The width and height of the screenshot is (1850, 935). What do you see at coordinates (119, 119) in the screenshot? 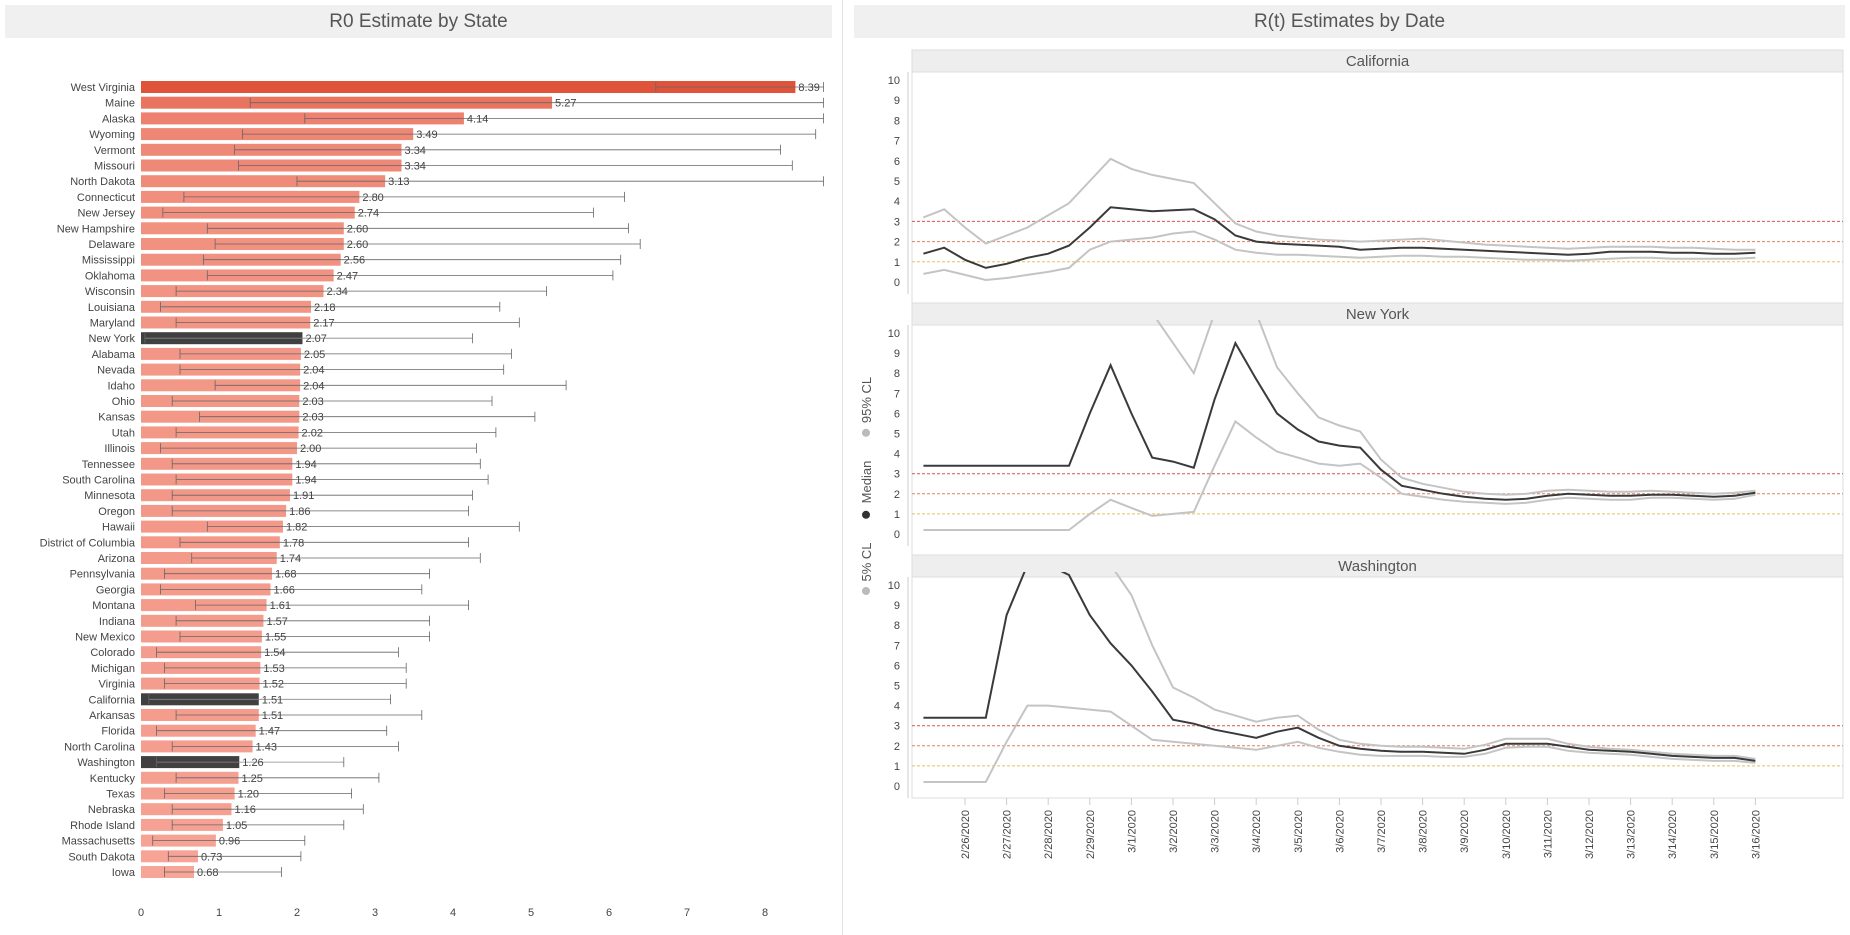
I see `r0-state-label: Alaska` at bounding box center [119, 119].